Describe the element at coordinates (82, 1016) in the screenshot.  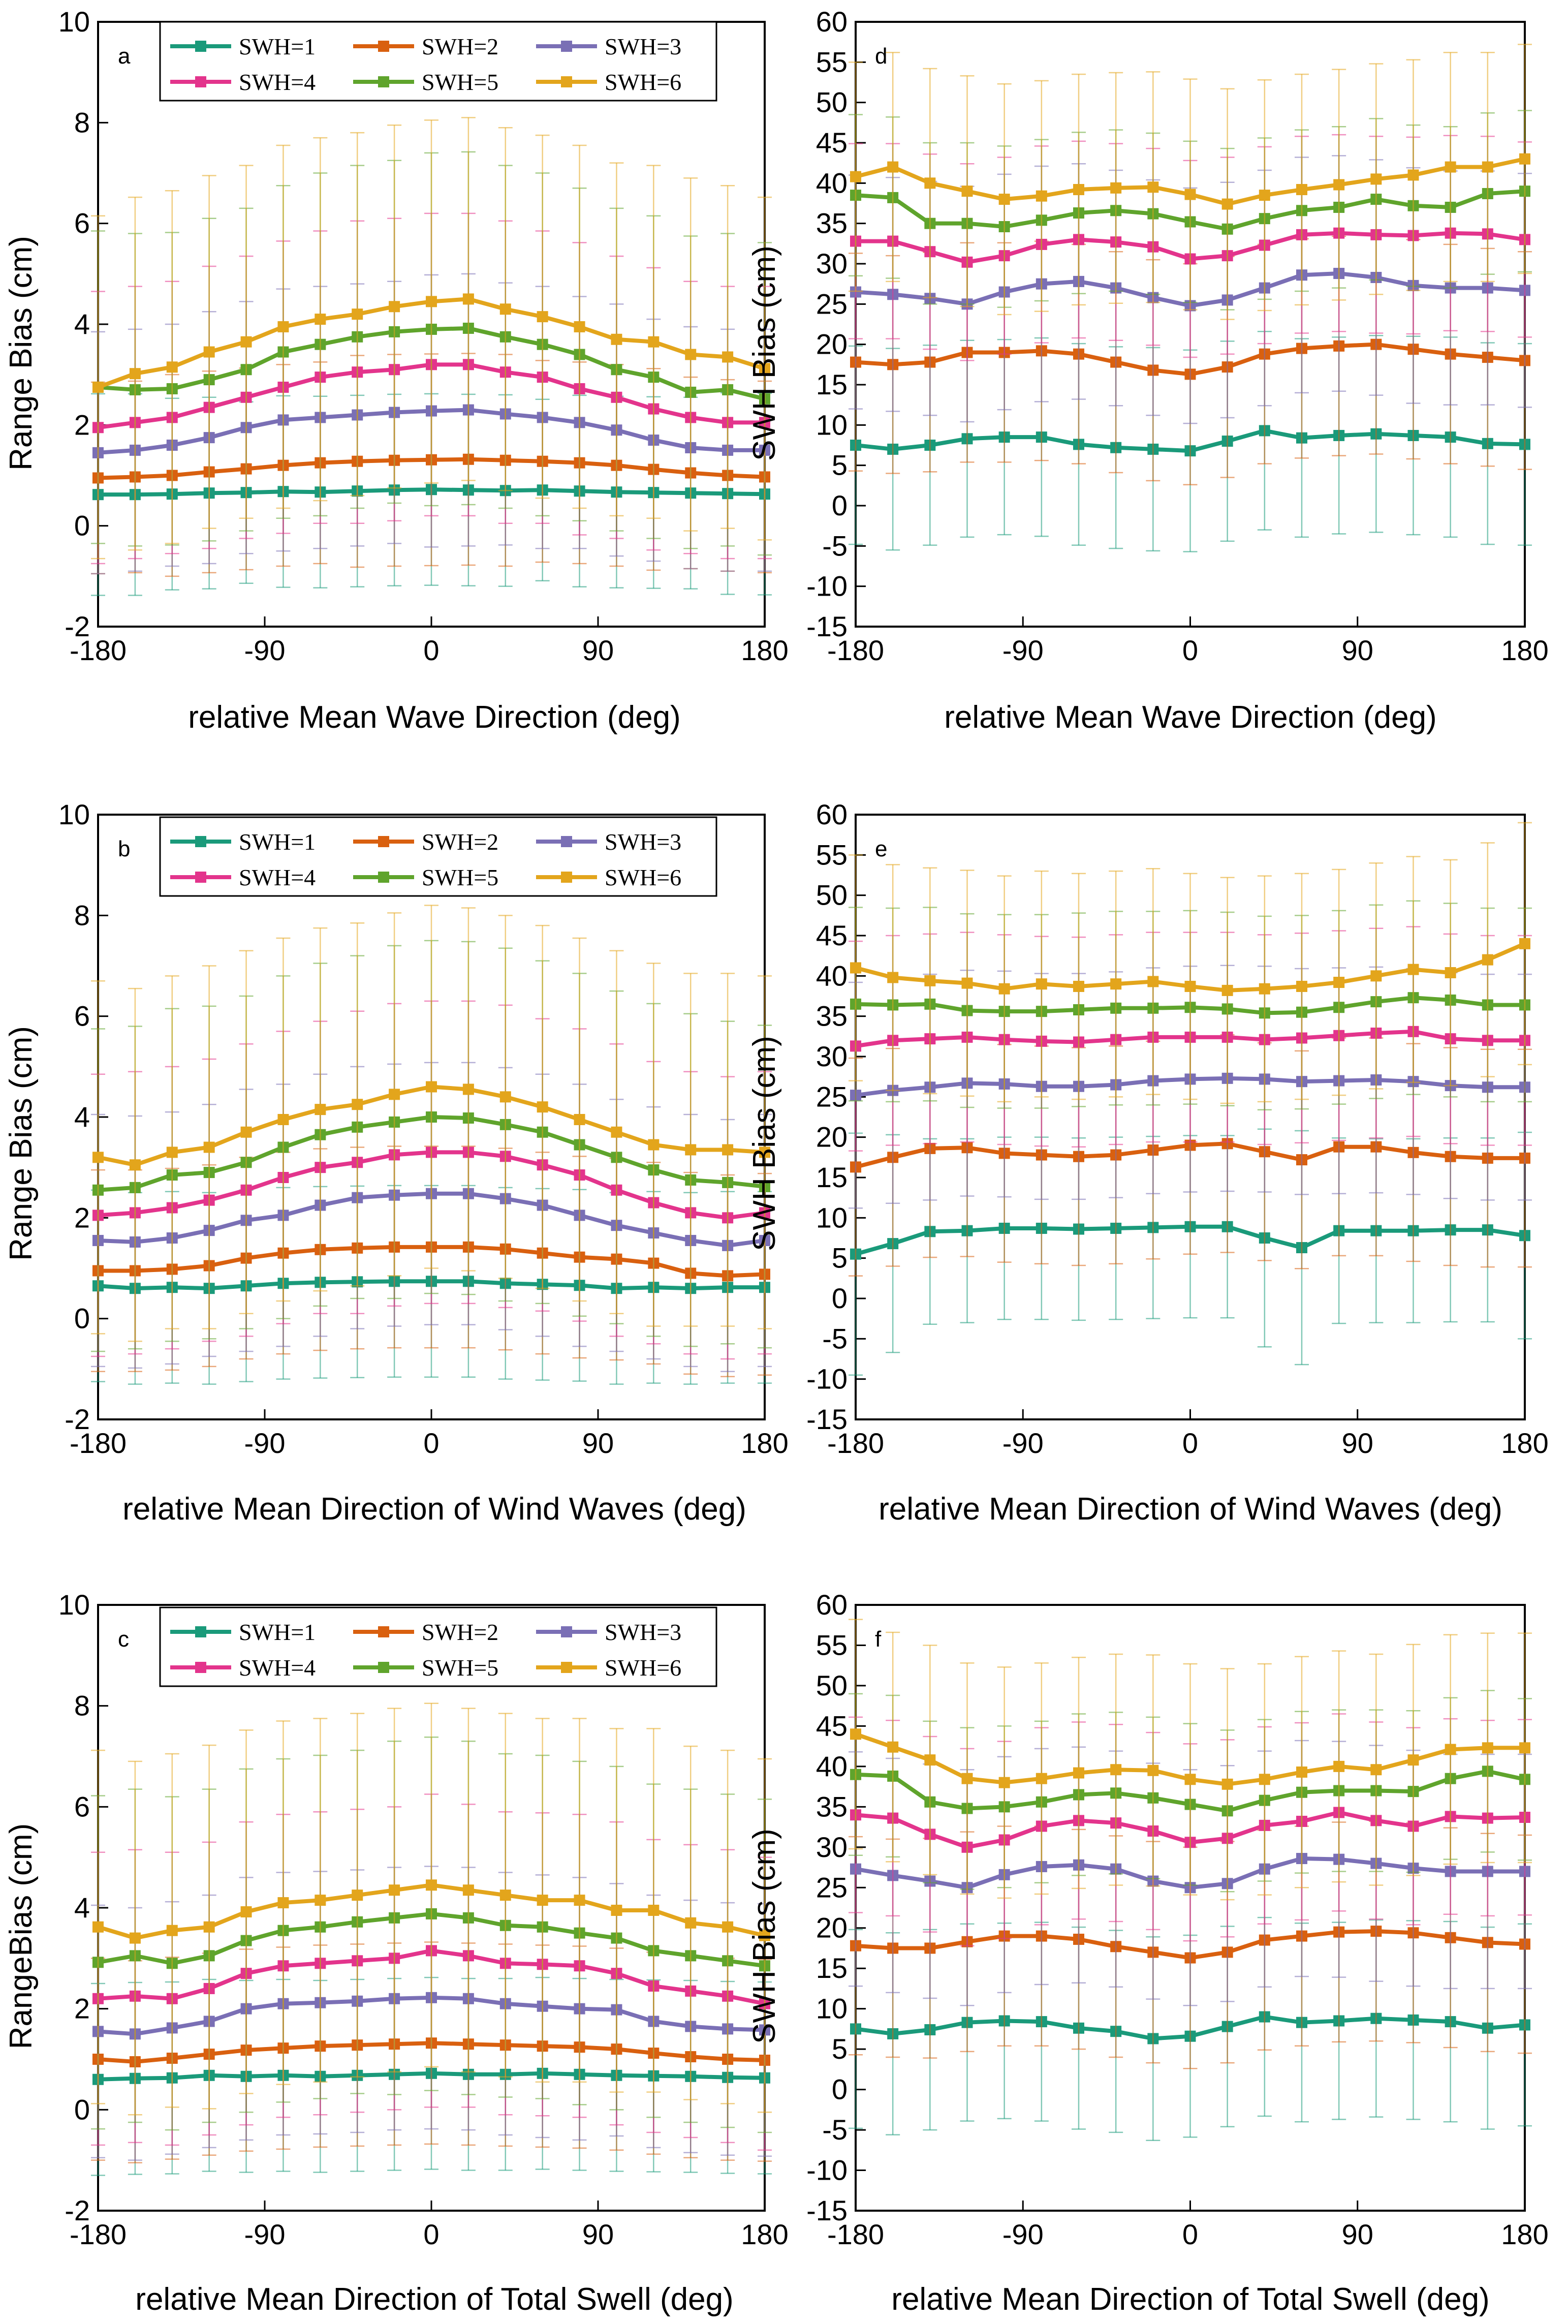
I see `panel-b-ytick-label: 6` at that location.